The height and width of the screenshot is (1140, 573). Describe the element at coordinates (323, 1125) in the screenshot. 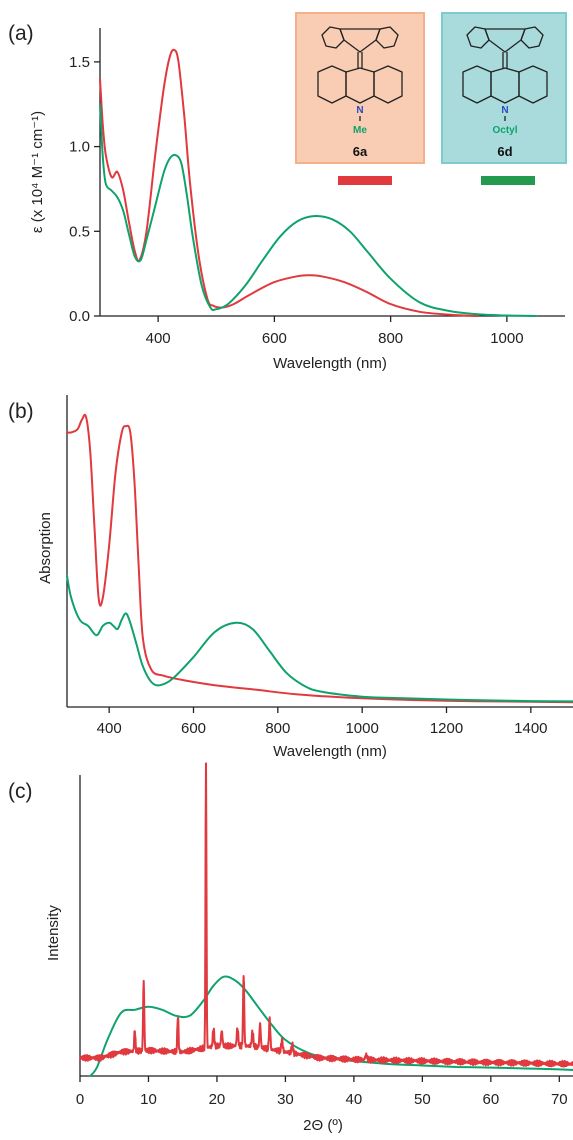

I see `panel-c-x-axis-label: 2Θ (º)` at that location.